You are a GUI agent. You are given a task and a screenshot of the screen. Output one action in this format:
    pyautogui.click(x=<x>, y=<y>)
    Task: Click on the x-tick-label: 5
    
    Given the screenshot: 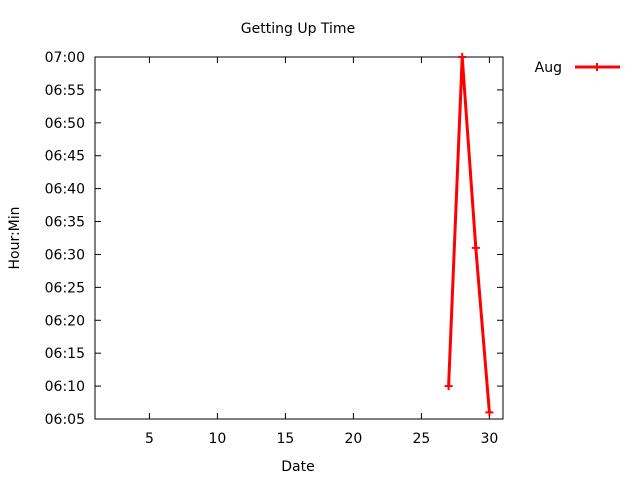 What is the action you would take?
    pyautogui.click(x=149, y=439)
    